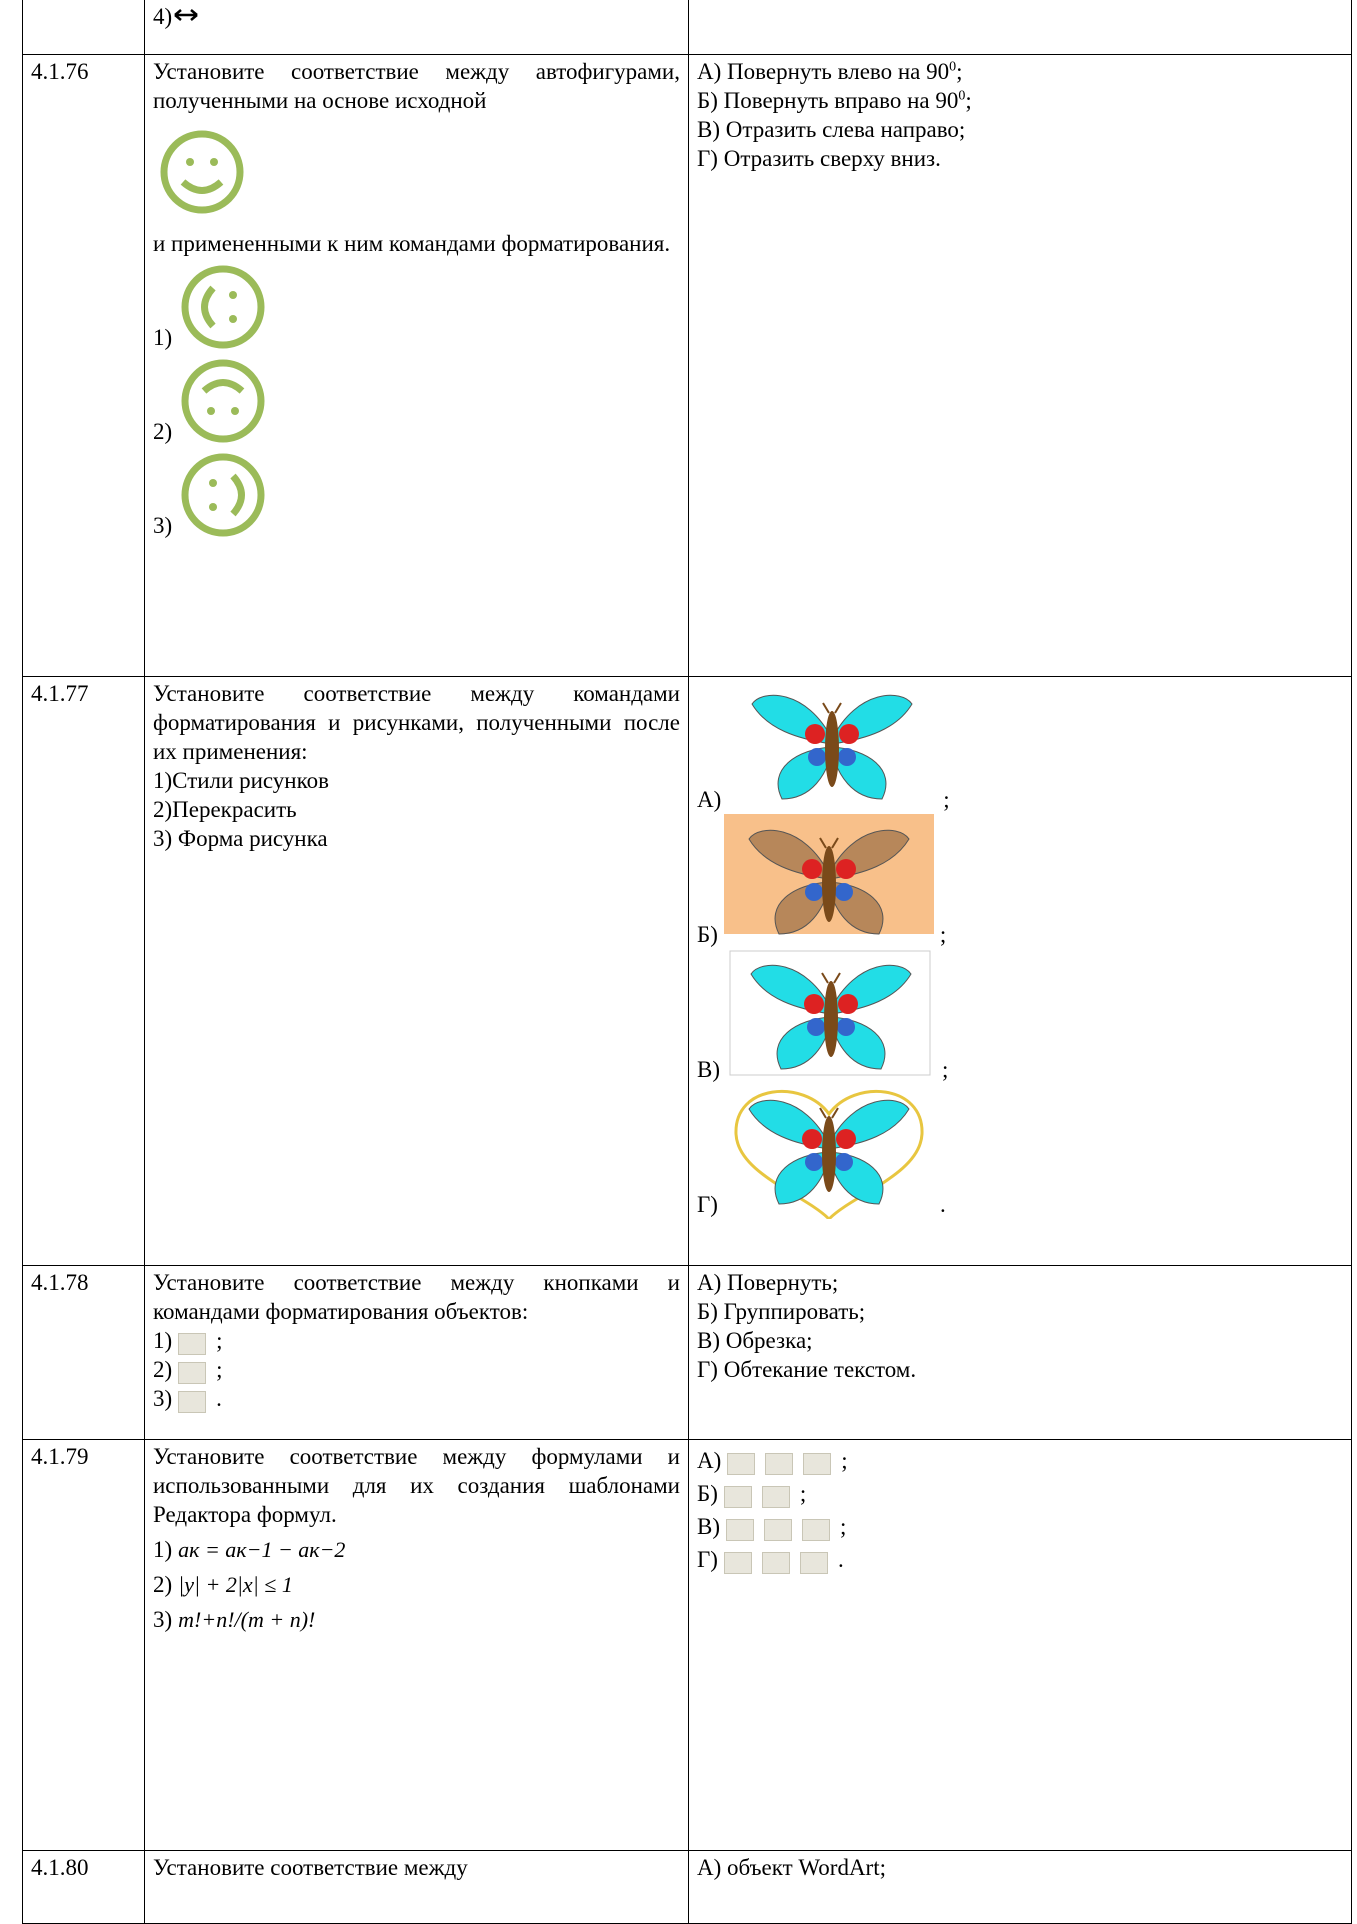 The width and height of the screenshot is (1357, 1924). I want to click on answer-cell: А) объект WordArt;, so click(1020, 1886).